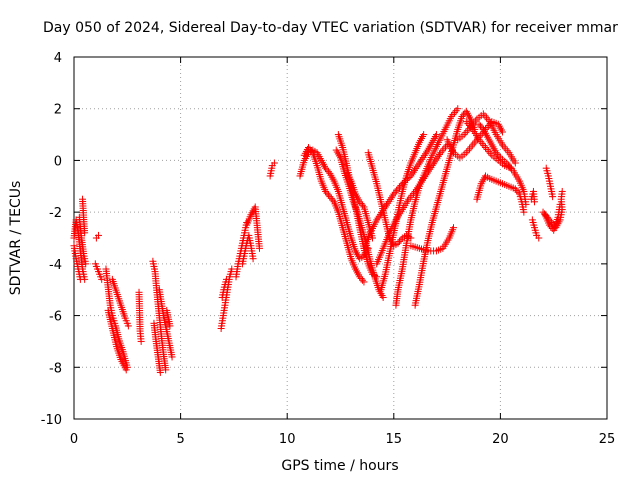 Image resolution: width=640 pixels, height=480 pixels. Describe the element at coordinates (55, 265) in the screenshot. I see `y-tick-label: -4` at that location.